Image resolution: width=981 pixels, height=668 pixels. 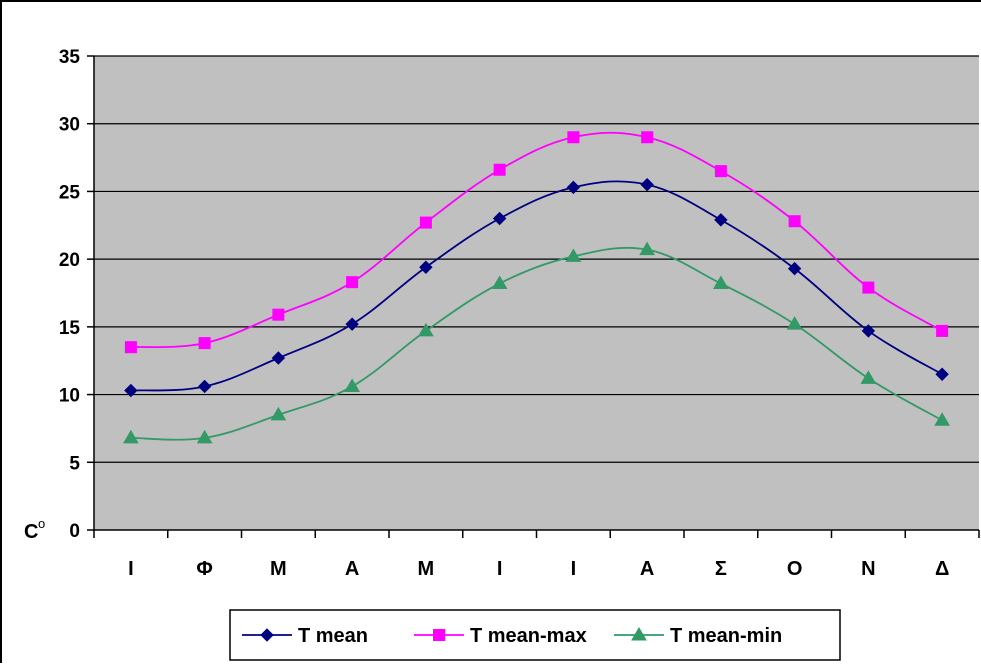 What do you see at coordinates (69, 396) in the screenshot?
I see `y-tick-label: 10` at bounding box center [69, 396].